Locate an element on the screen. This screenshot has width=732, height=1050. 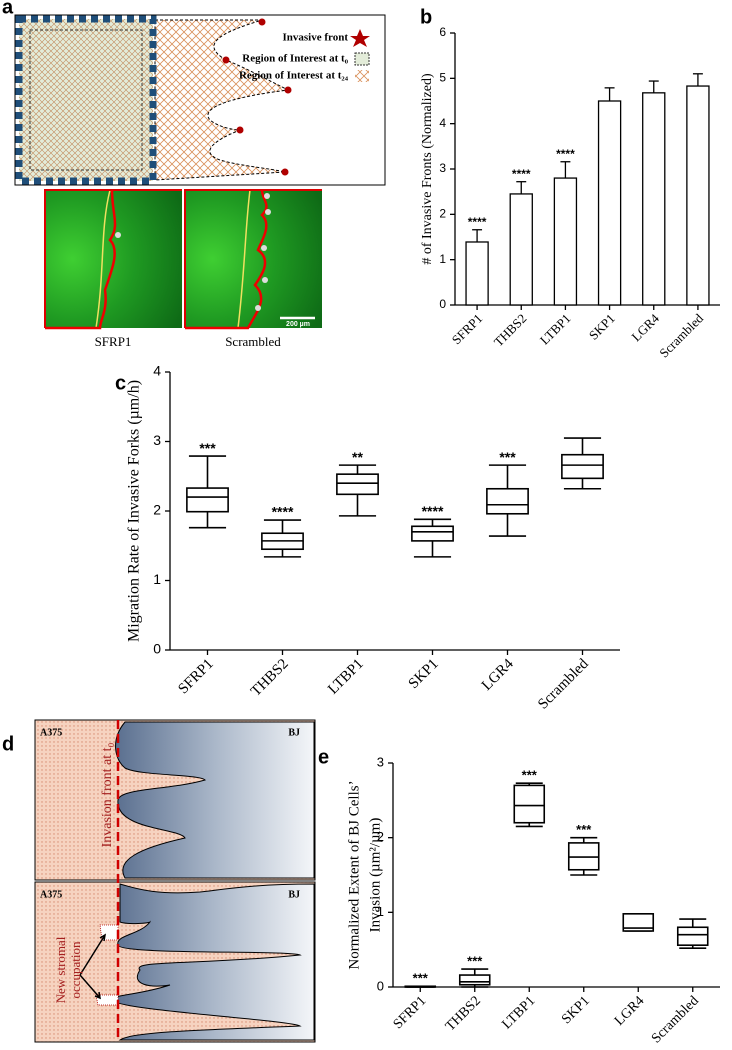
panel-label: d is located at coordinates (8, 744).